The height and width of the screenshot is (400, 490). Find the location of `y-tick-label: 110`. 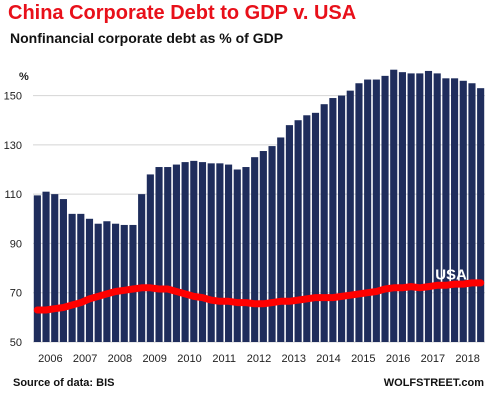

y-tick-label: 110 is located at coordinates (13, 195).